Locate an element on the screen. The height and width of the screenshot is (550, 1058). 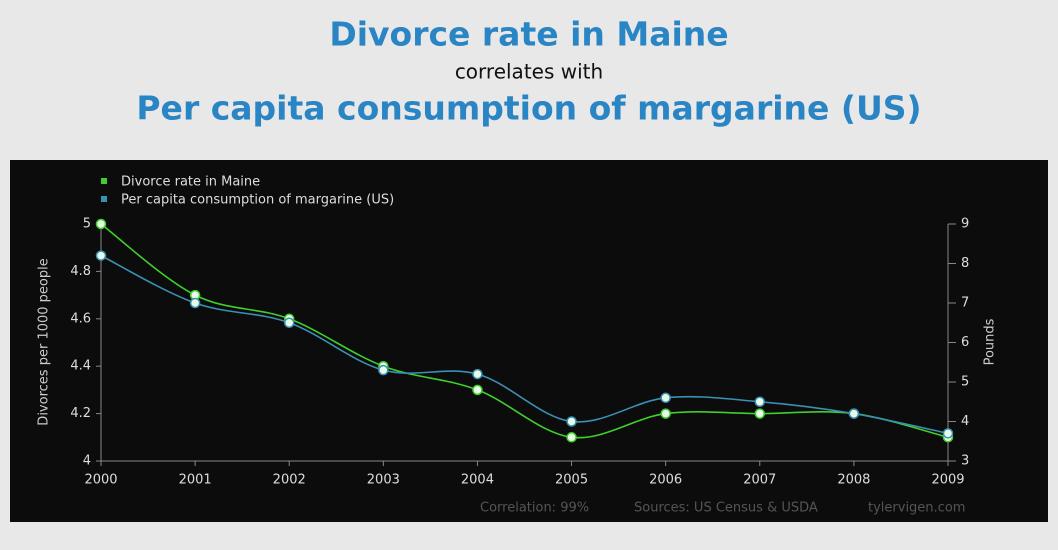
y2-tick-label: 3 is located at coordinates (965, 461).